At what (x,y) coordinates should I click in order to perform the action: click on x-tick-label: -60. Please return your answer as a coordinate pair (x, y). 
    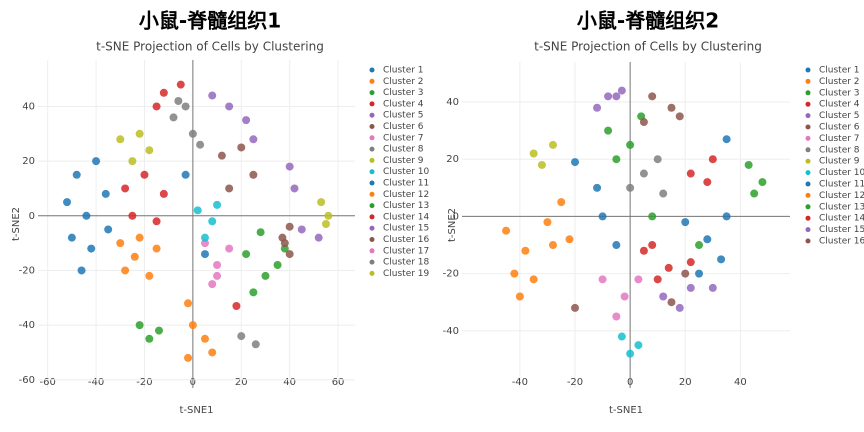
    Looking at the image, I should click on (48, 382).